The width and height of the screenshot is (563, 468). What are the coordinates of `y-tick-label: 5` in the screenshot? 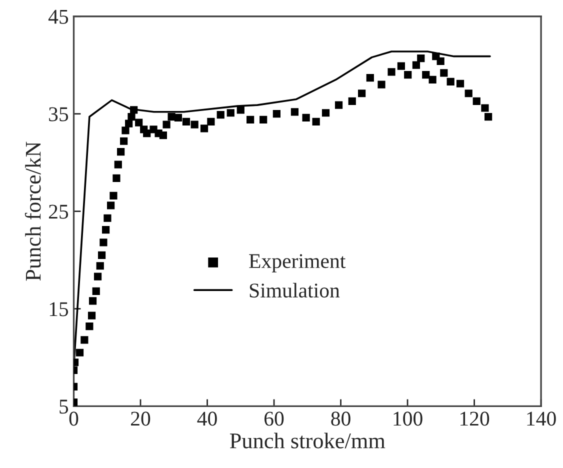 It's located at (64, 407).